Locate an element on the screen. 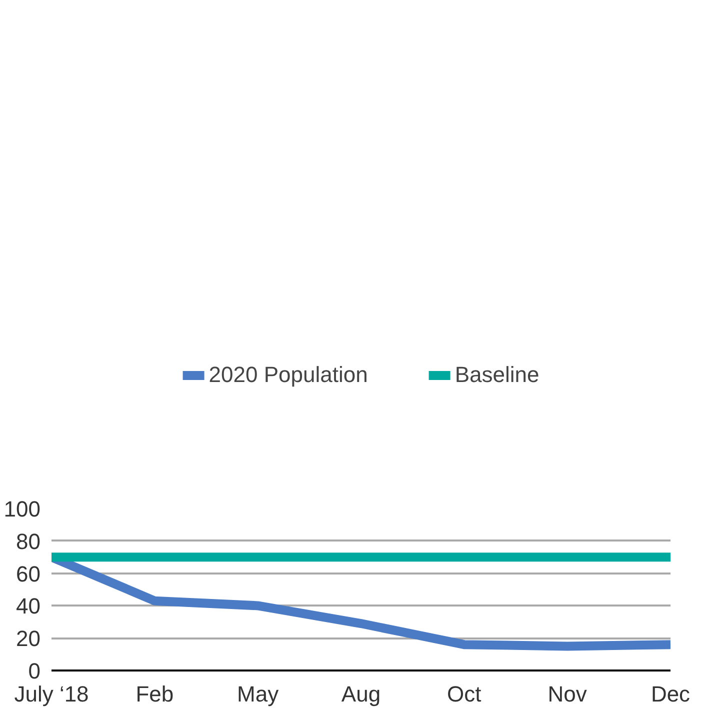 This screenshot has width=705, height=716. x-tick-label: Dec is located at coordinates (670, 694).